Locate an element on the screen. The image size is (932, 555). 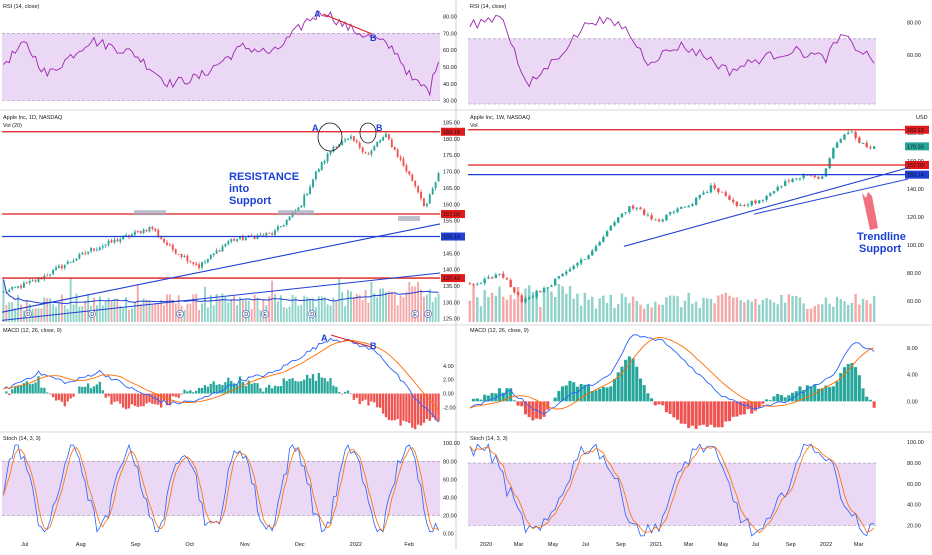
left-macd-title: MACD (12, 26, close, 9) is located at coordinates (32, 331).